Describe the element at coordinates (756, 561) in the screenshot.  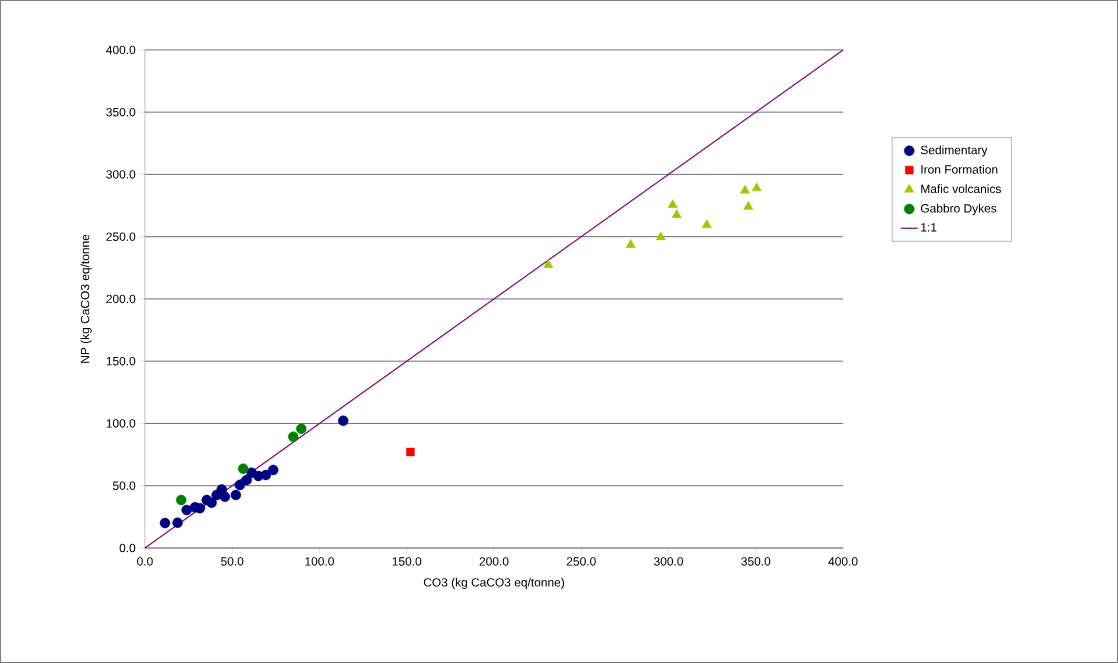
I see `x-tick-label: 350.0` at that location.